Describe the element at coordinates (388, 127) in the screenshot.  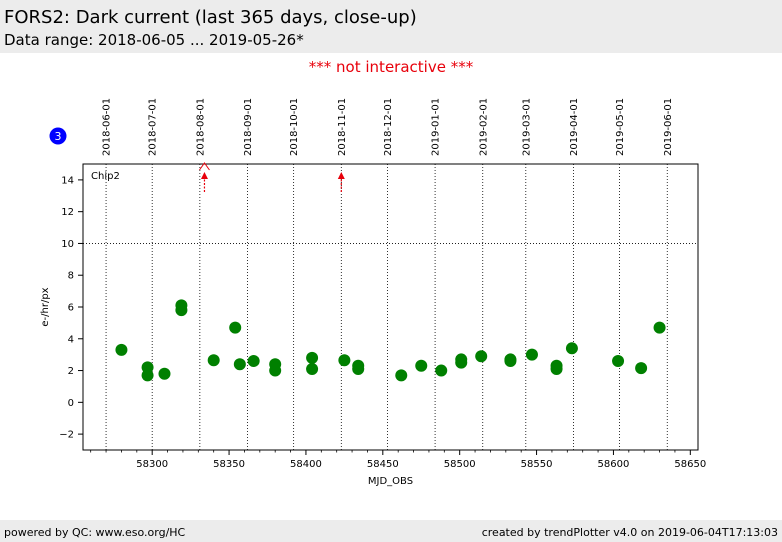
I see `date-marker-label: 2018-12-01` at that location.